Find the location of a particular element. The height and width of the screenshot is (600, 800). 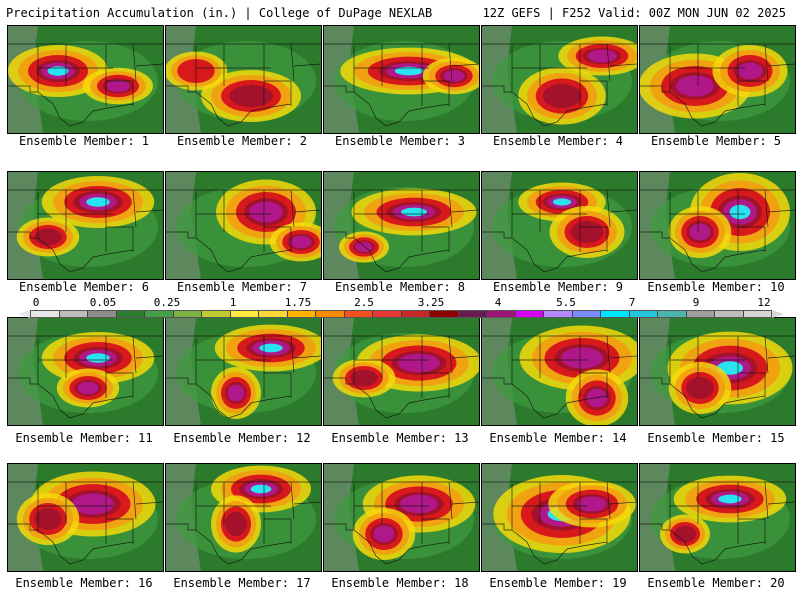

colorbar-tick-label: 1.75 is located at coordinates (298, 302).